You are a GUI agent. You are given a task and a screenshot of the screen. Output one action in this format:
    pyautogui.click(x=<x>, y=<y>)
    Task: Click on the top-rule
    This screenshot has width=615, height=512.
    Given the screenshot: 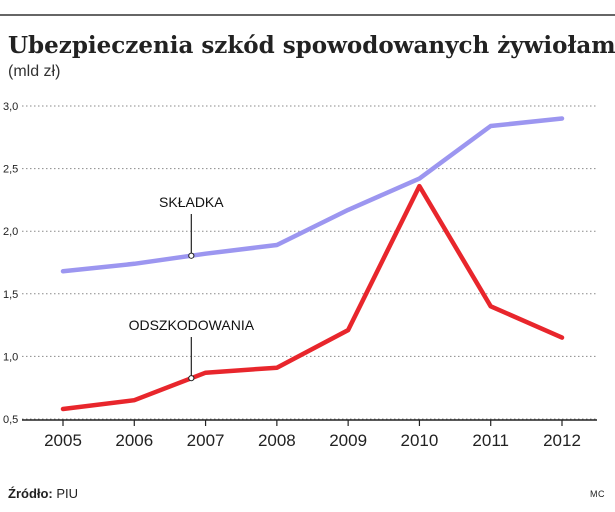 What is the action you would take?
    pyautogui.click(x=307, y=15)
    